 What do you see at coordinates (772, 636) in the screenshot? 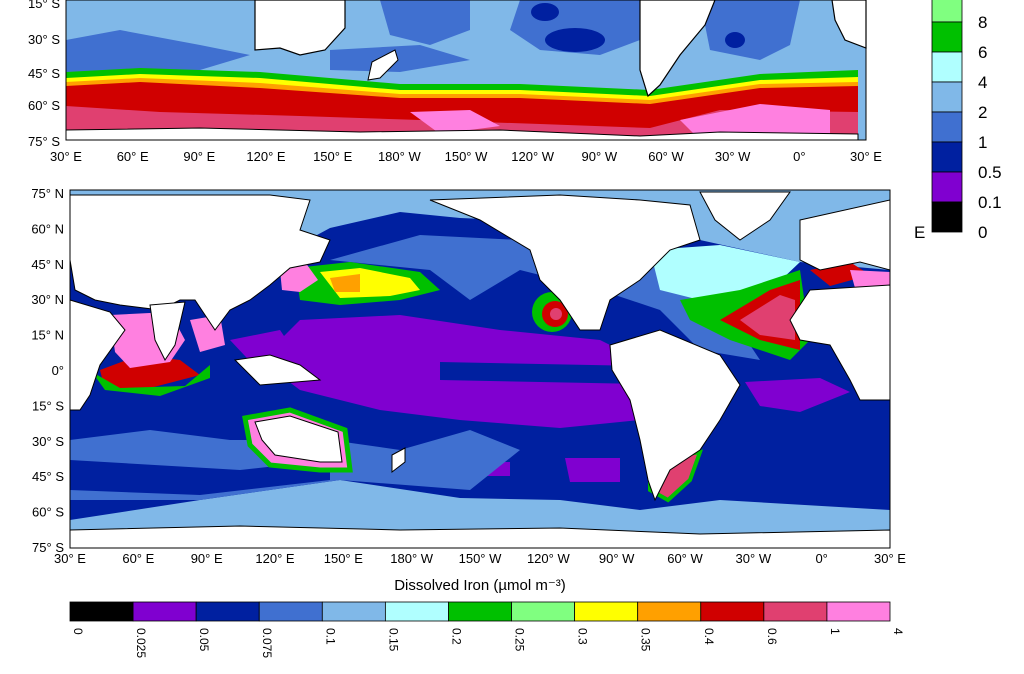
I see `bottom-colorbar-label: 0.6` at bounding box center [772, 636].